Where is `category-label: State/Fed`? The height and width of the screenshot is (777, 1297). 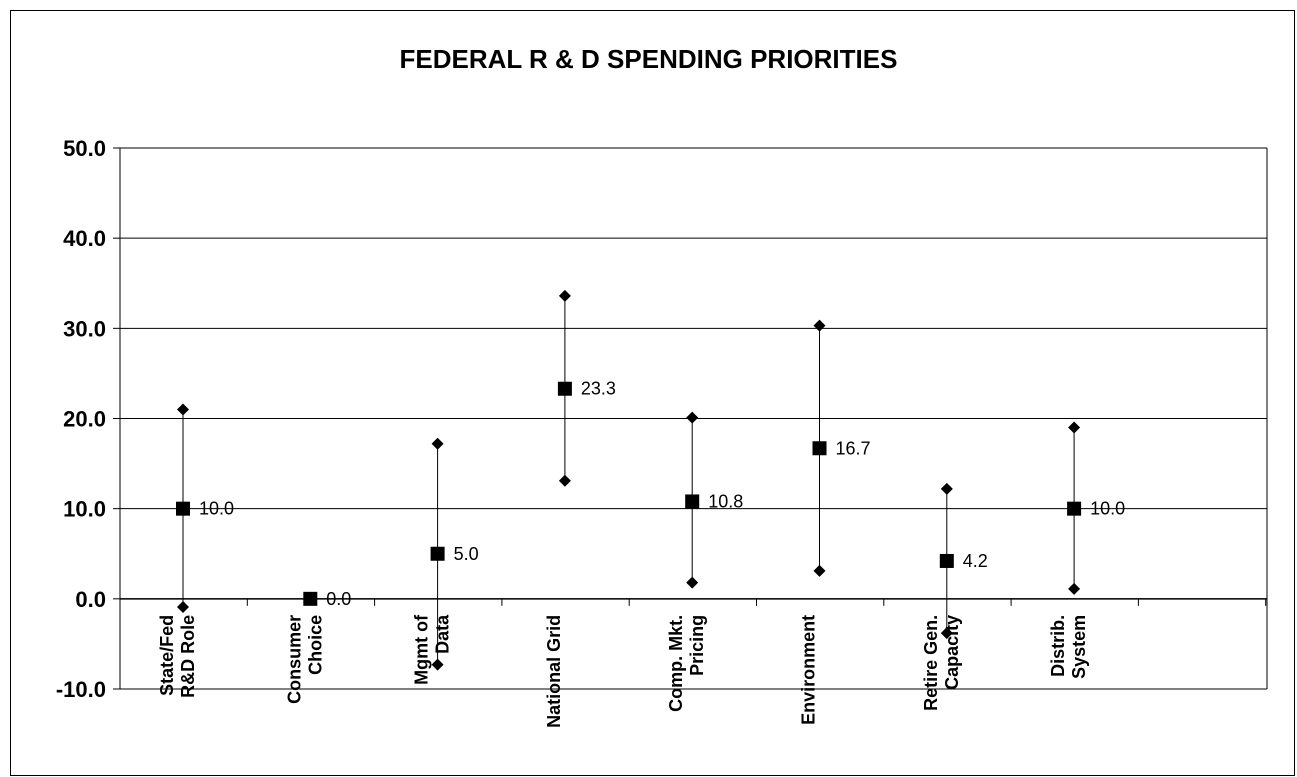
category-label: State/Fed is located at coordinates (167, 655).